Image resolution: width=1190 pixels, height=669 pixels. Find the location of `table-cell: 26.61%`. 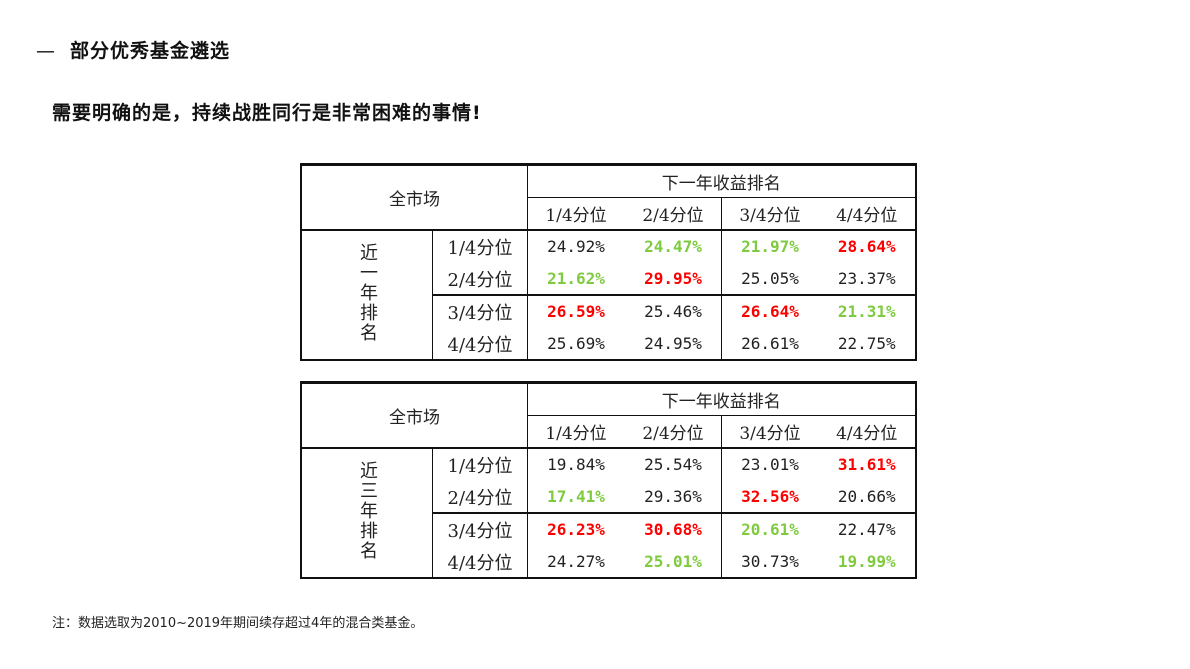

table-cell: 26.61% is located at coordinates (770, 344).